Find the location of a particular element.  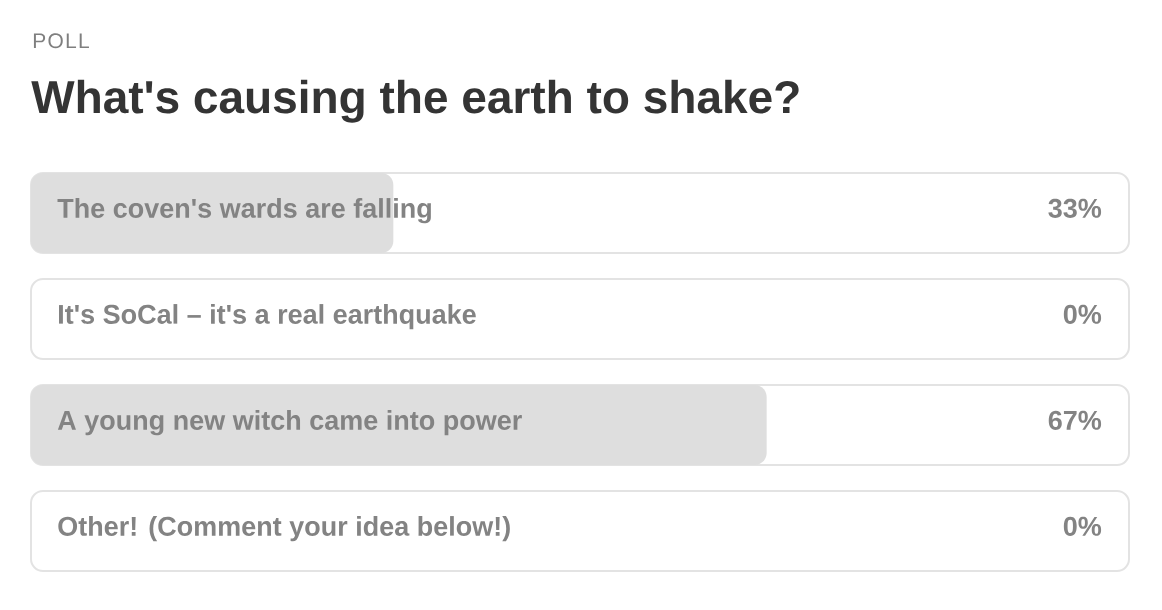

chart-title: What's causing the earth to shake? is located at coordinates (415, 101).